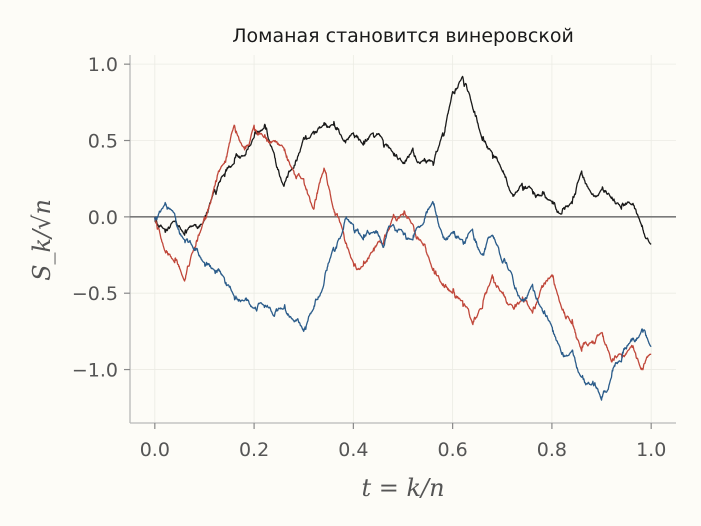 This screenshot has width=701, height=526. I want to click on y-tick-label: −0.5, so click(95, 294).